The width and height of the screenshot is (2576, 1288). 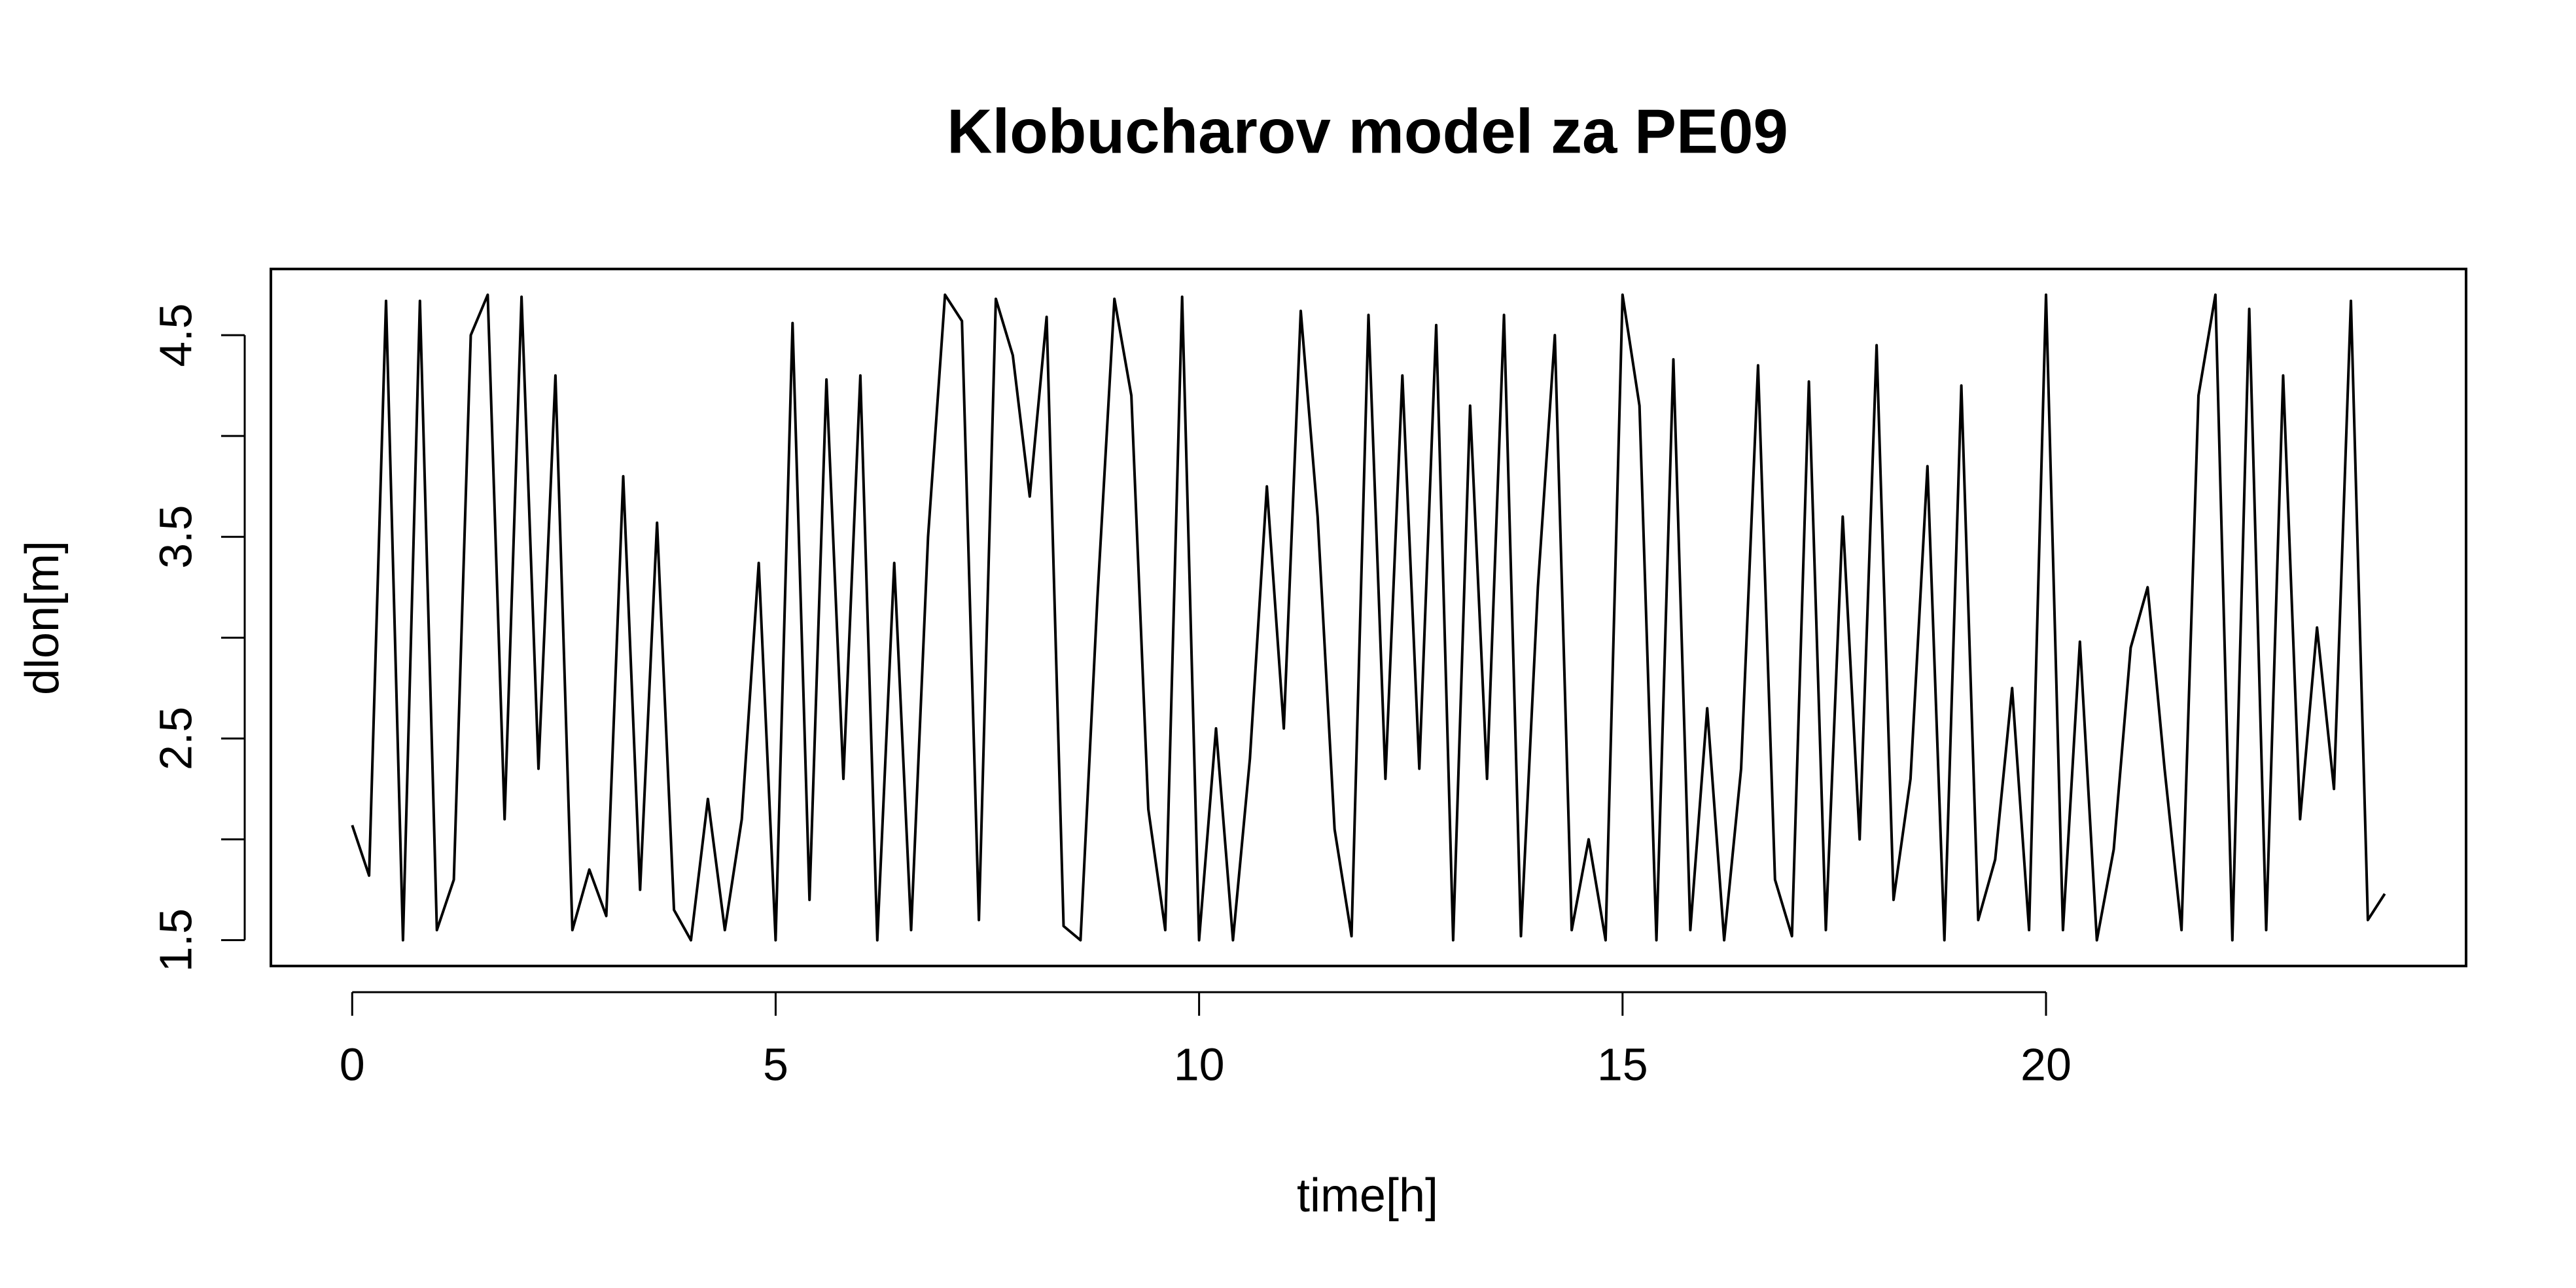 What do you see at coordinates (175, 940) in the screenshot?
I see `y-tick-label: 1.5` at bounding box center [175, 940].